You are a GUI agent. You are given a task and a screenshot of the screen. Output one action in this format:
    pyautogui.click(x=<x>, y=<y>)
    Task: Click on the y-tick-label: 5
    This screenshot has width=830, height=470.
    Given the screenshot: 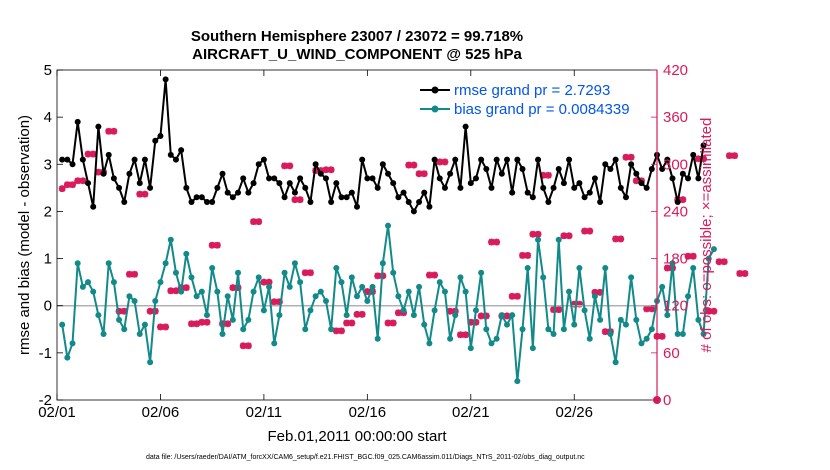 What is the action you would take?
    pyautogui.click(x=48, y=70)
    